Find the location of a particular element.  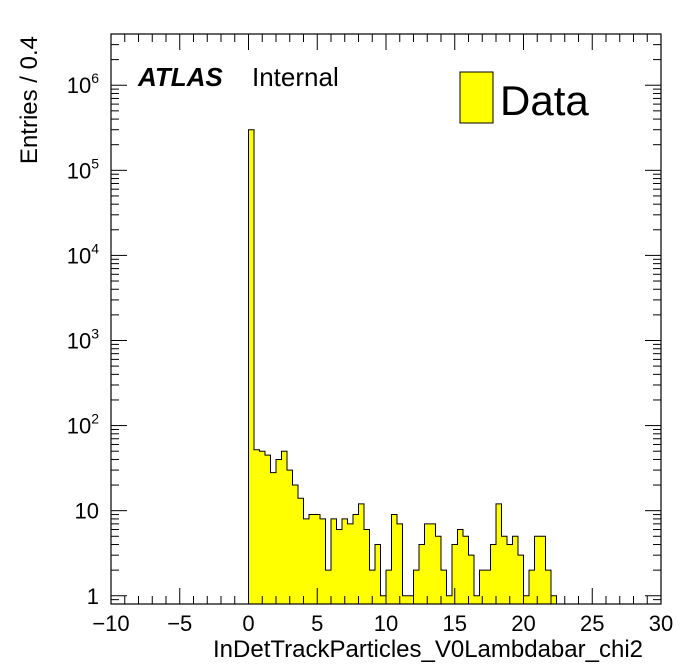

y-tick-label: 10 is located at coordinates (87, 511).